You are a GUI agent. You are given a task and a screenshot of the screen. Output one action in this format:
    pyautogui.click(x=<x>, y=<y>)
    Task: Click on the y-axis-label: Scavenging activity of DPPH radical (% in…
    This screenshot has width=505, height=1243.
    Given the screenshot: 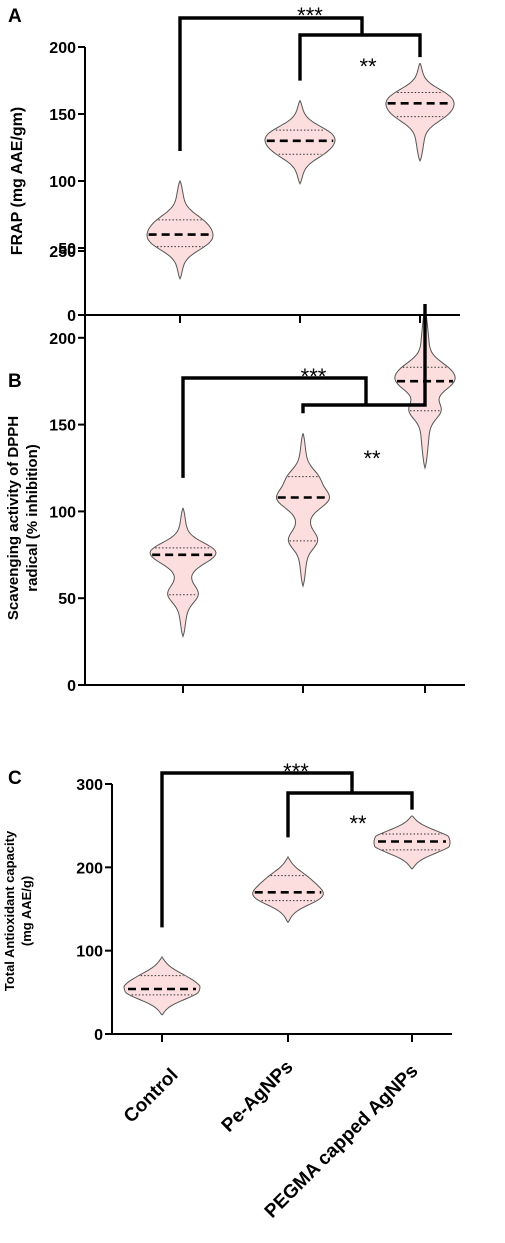 What is the action you would take?
    pyautogui.click(x=23, y=518)
    